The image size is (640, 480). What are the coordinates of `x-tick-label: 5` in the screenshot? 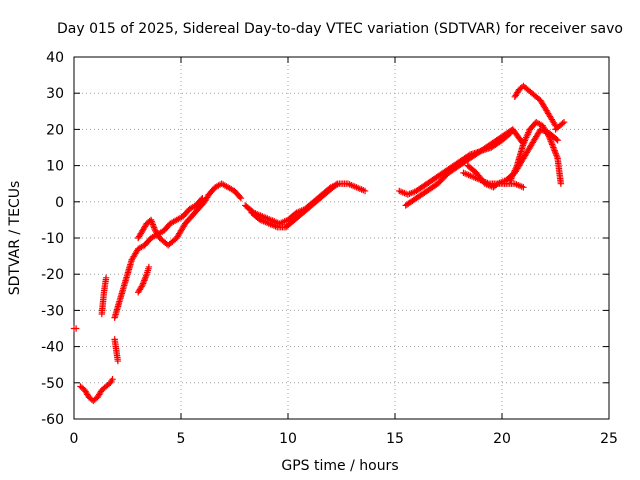 It's located at (181, 439).